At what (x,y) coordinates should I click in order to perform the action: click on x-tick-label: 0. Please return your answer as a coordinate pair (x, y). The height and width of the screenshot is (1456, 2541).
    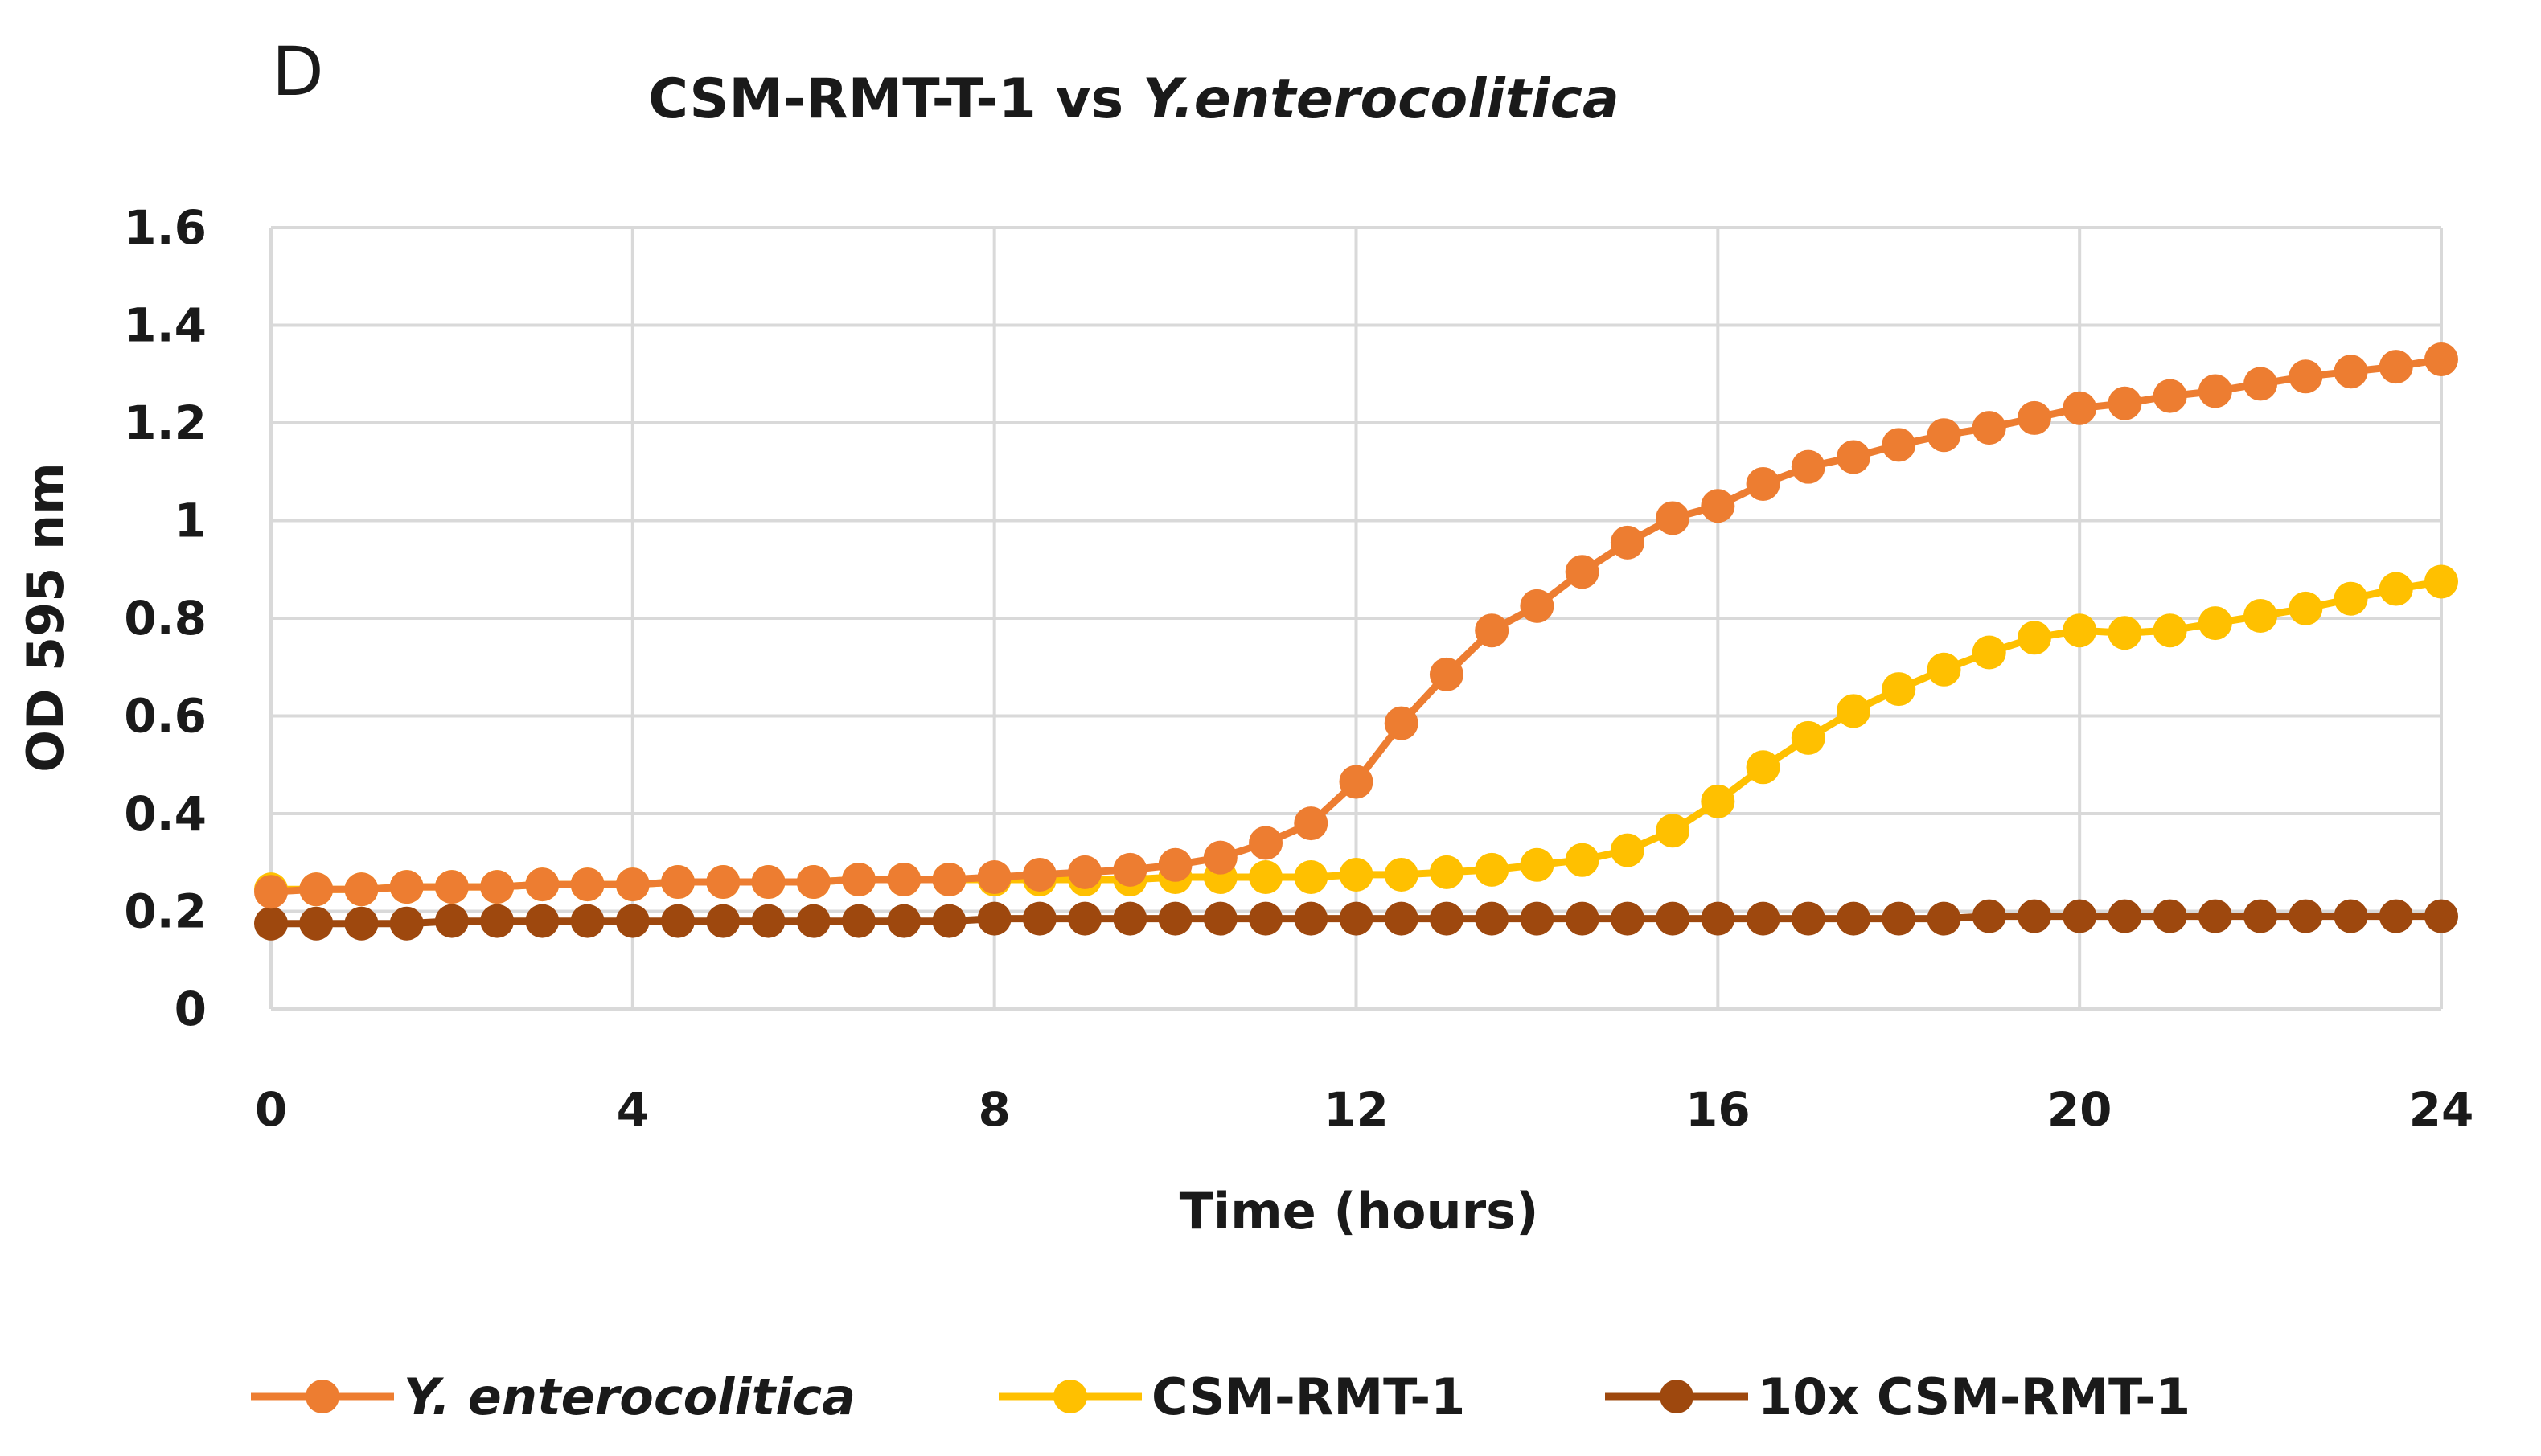
    Looking at the image, I should click on (271, 1109).